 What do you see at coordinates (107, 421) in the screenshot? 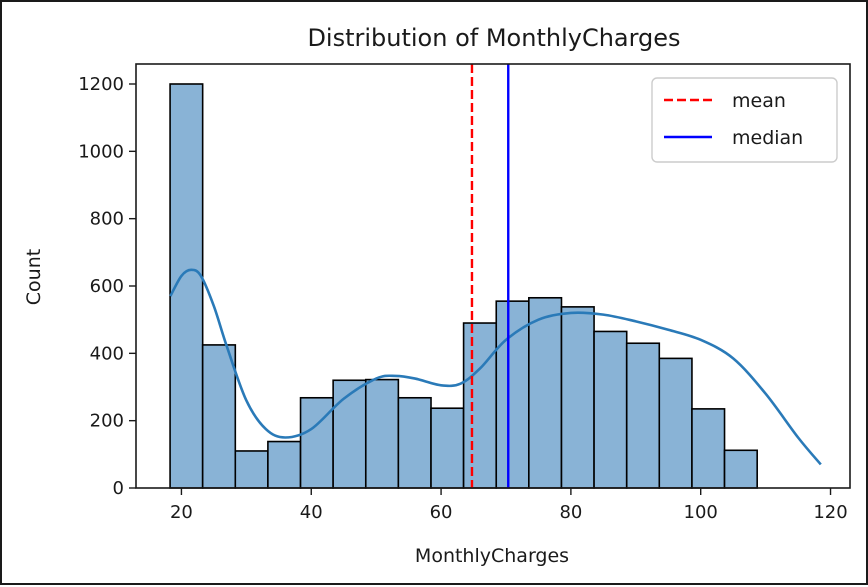
I see `y-tick-label: 200` at bounding box center [107, 421].